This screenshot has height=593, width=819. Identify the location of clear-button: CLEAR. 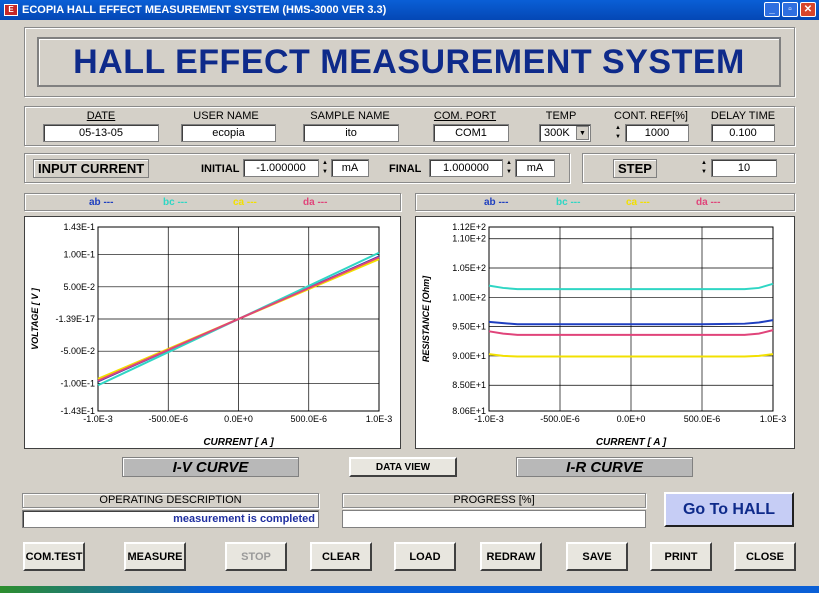
(341, 556).